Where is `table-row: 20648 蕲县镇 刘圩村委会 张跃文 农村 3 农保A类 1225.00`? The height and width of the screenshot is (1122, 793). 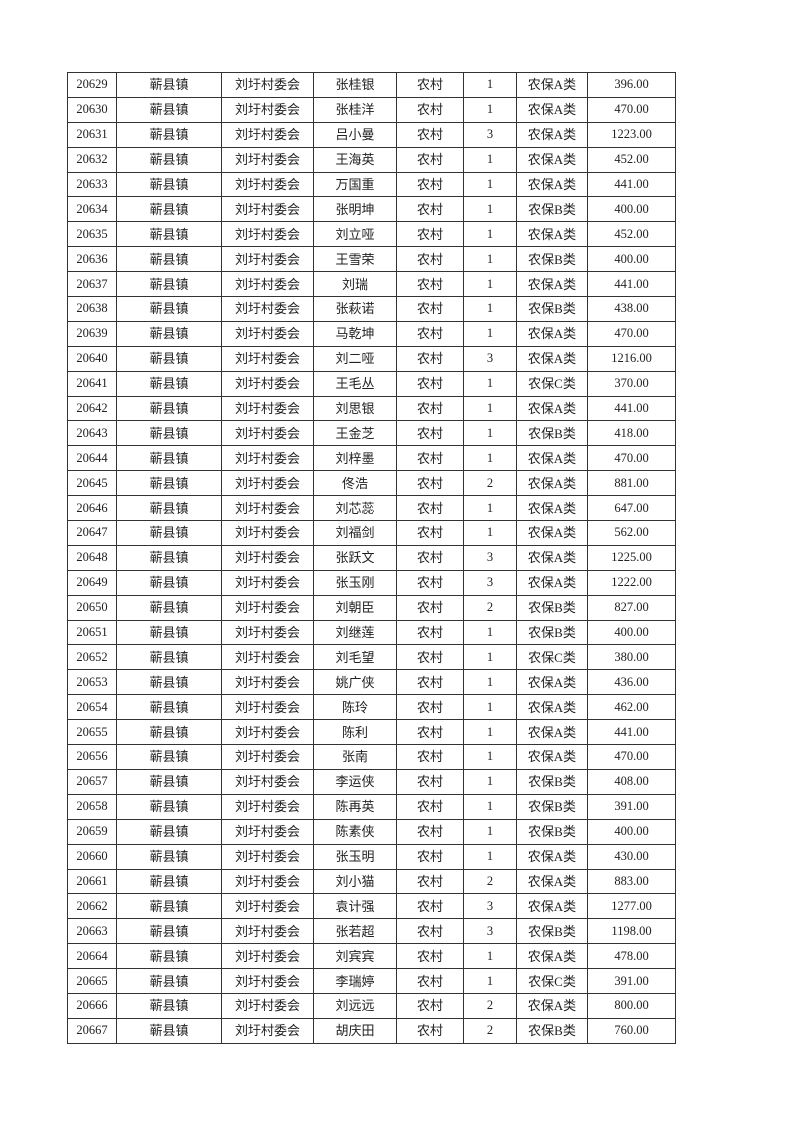
table-row: 20648 蕲县镇 刘圩村委会 张跃文 农村 3 农保A类 1225.00 is located at coordinates (371, 557).